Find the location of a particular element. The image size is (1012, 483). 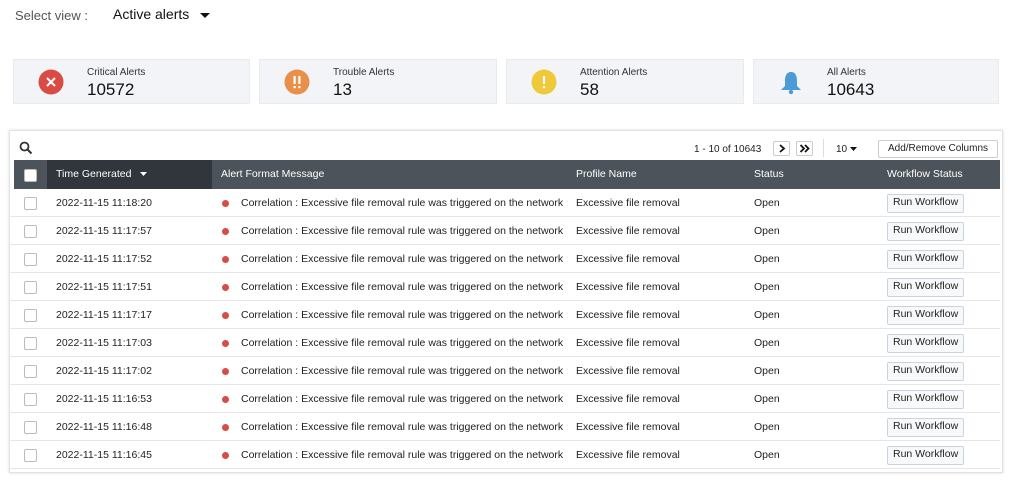

card-count: 58 is located at coordinates (589, 89).